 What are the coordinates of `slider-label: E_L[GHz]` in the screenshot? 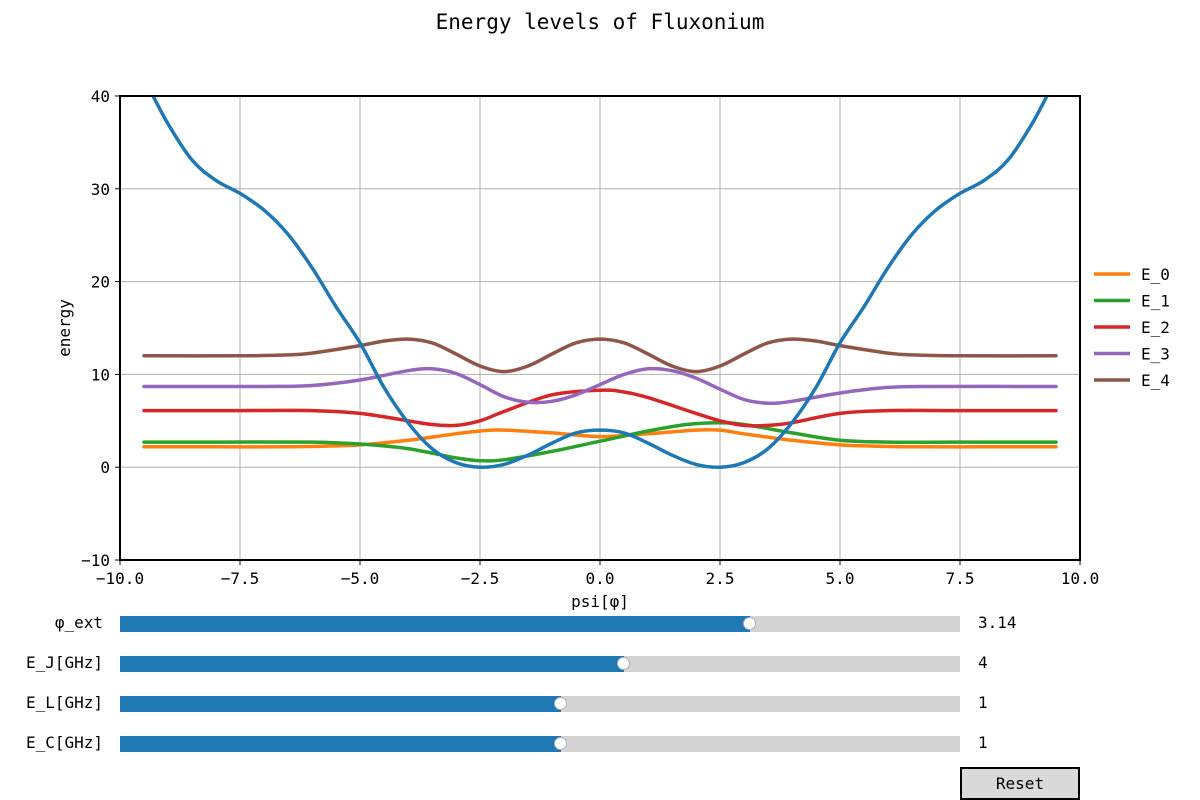 It's located at (64, 702).